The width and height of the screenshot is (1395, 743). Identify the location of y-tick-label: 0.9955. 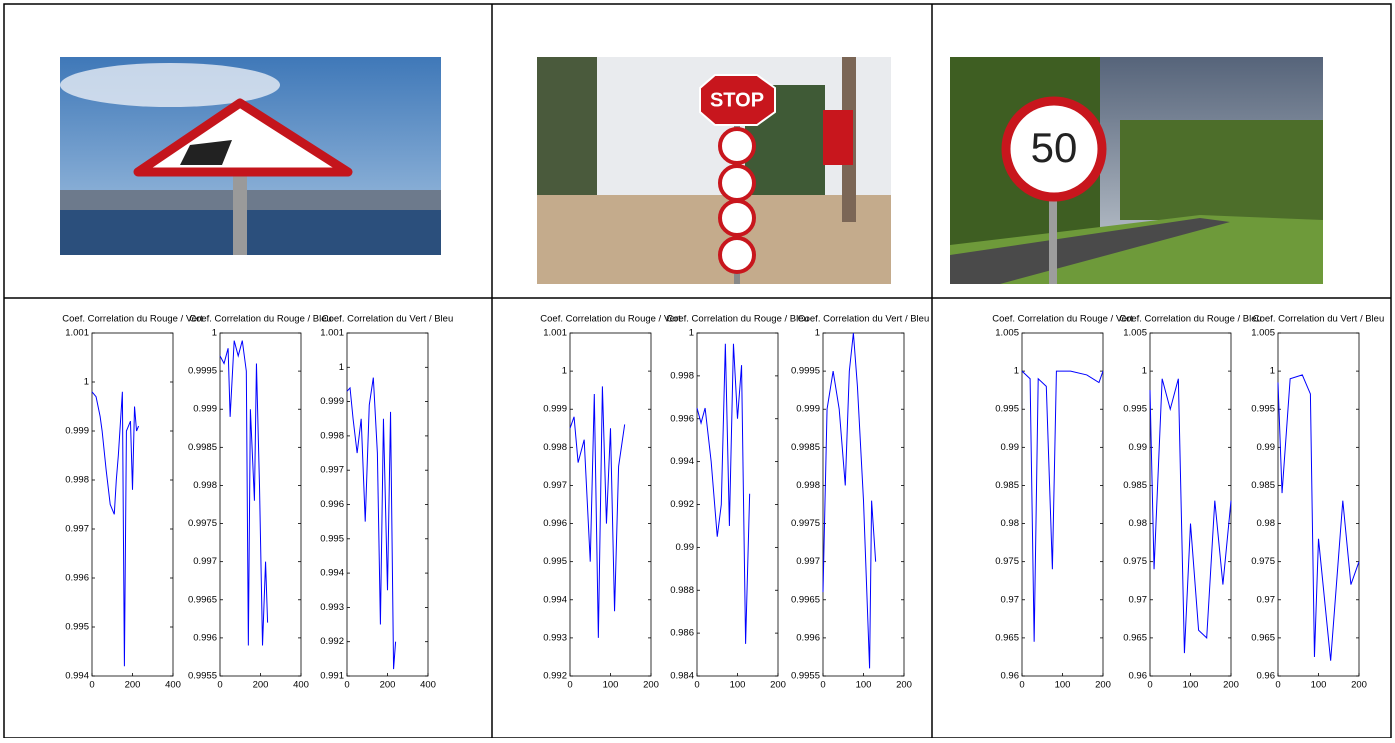
(805, 676).